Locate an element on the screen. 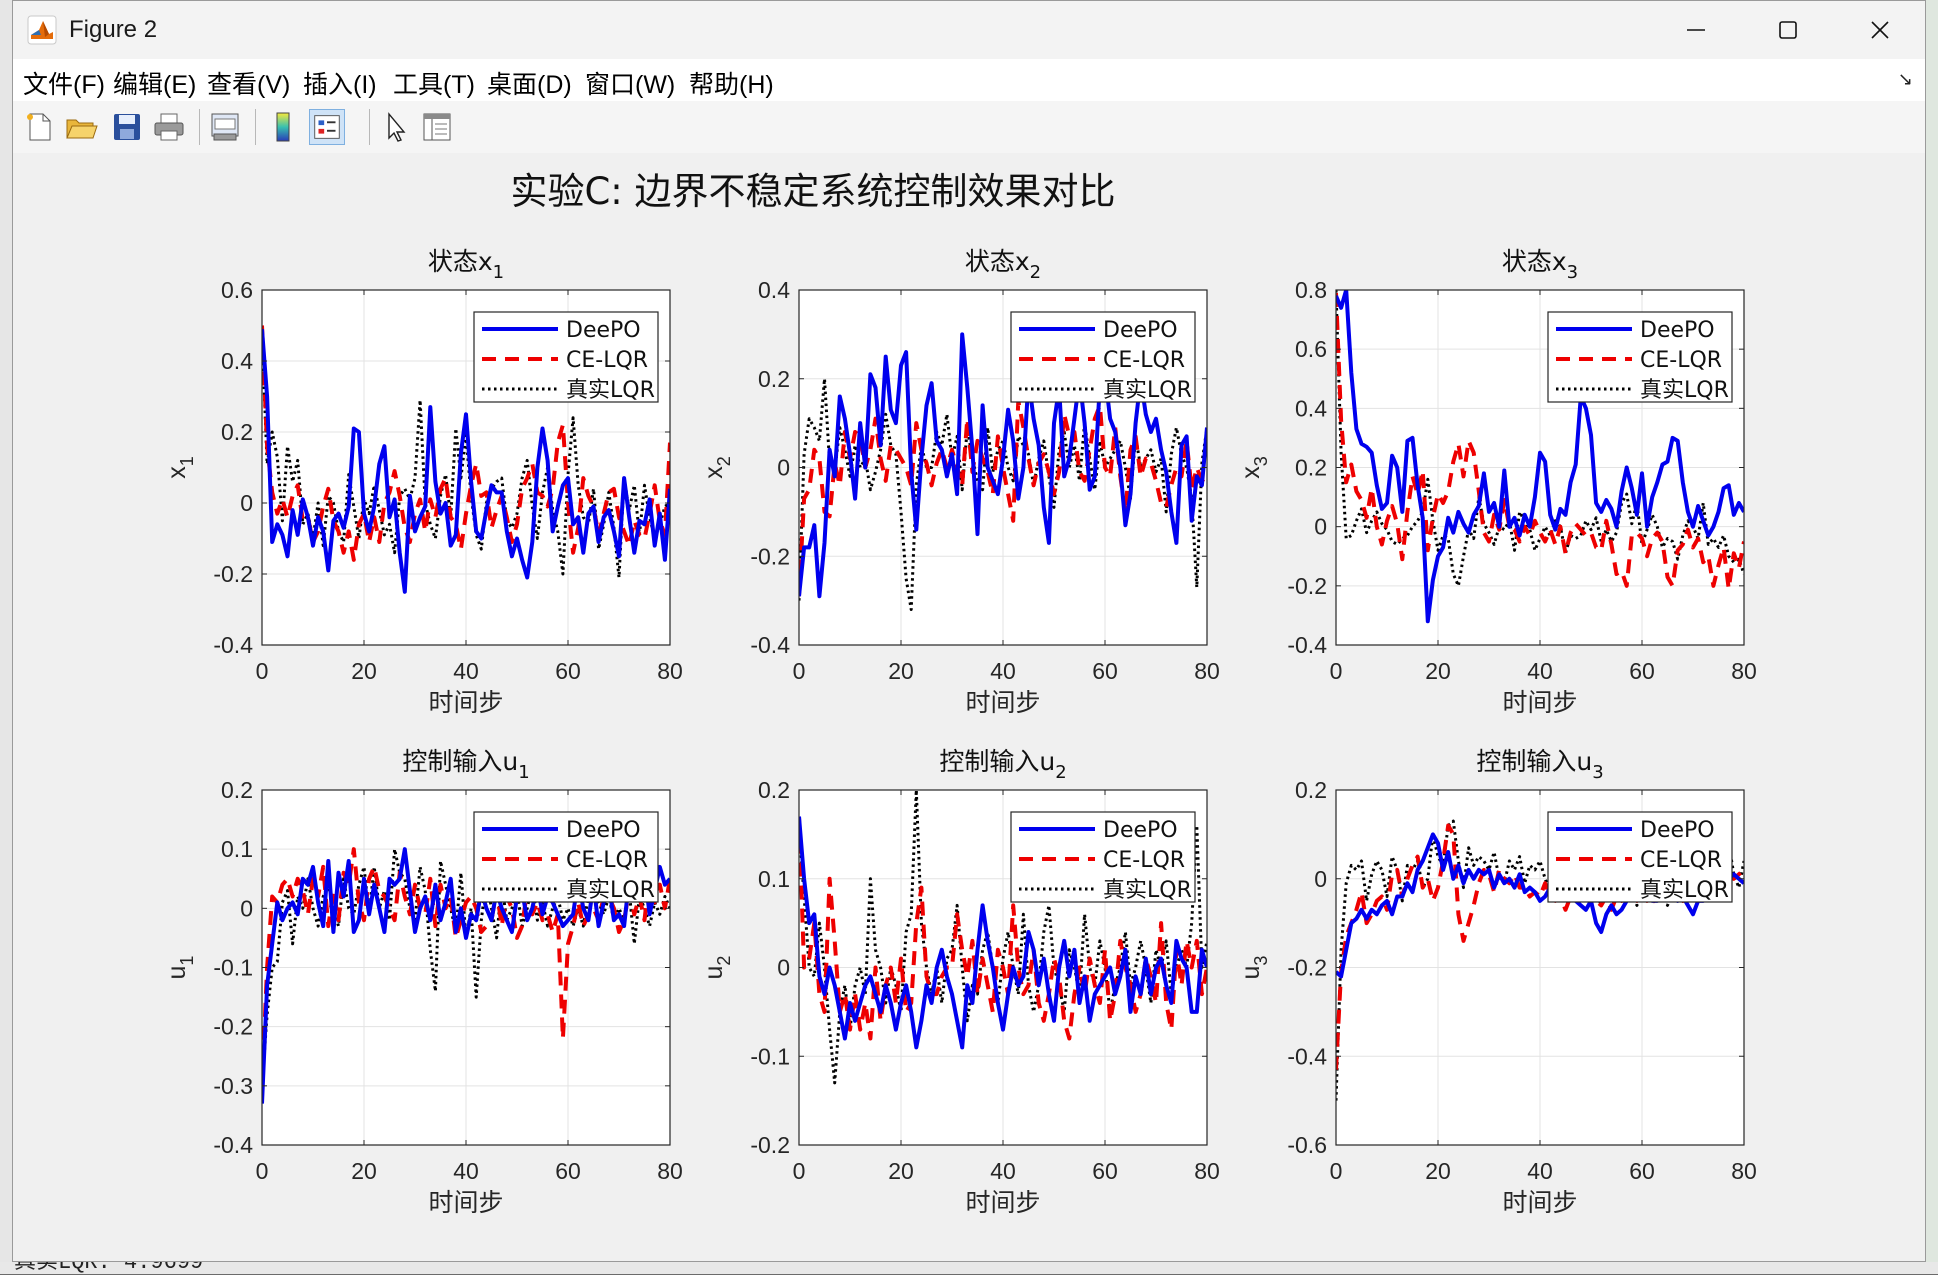  menu-edit: 编辑(E) is located at coordinates (155, 85).